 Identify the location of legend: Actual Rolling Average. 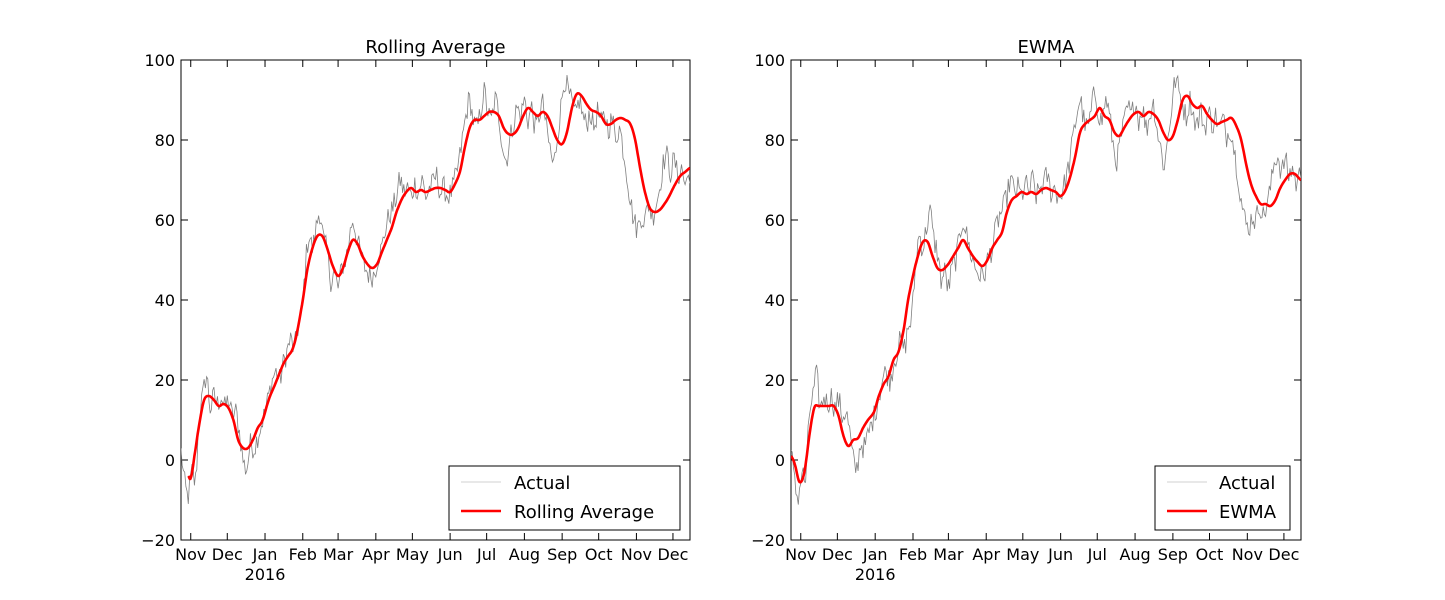
(564, 498).